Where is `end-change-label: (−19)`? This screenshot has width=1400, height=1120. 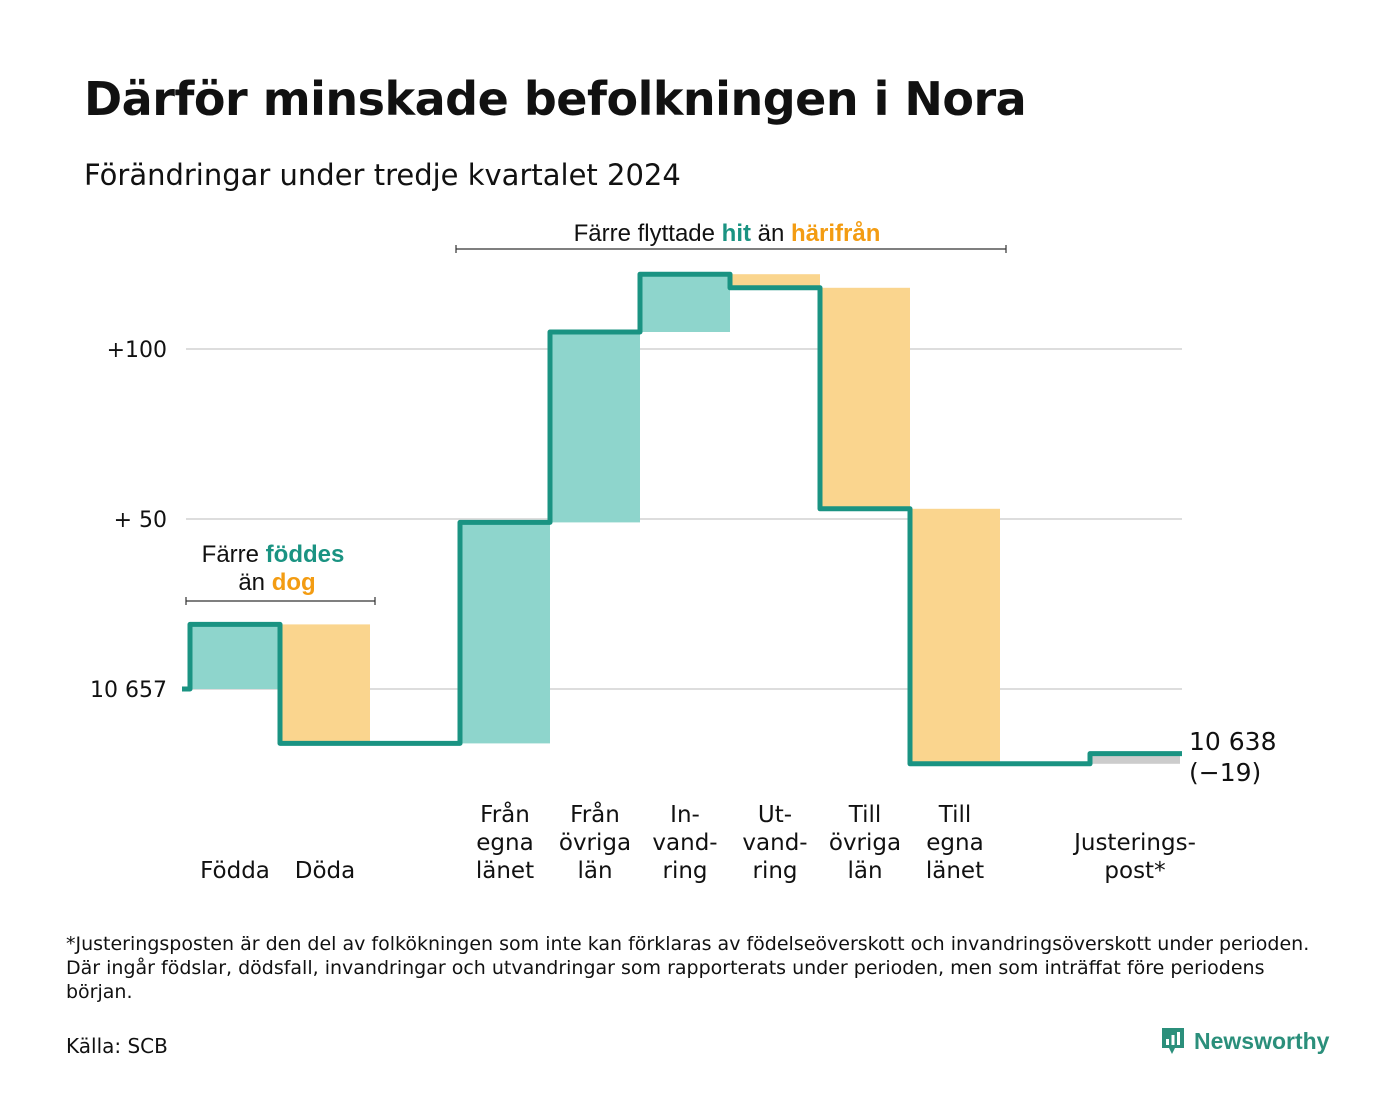
end-change-label: (−19) is located at coordinates (1225, 772).